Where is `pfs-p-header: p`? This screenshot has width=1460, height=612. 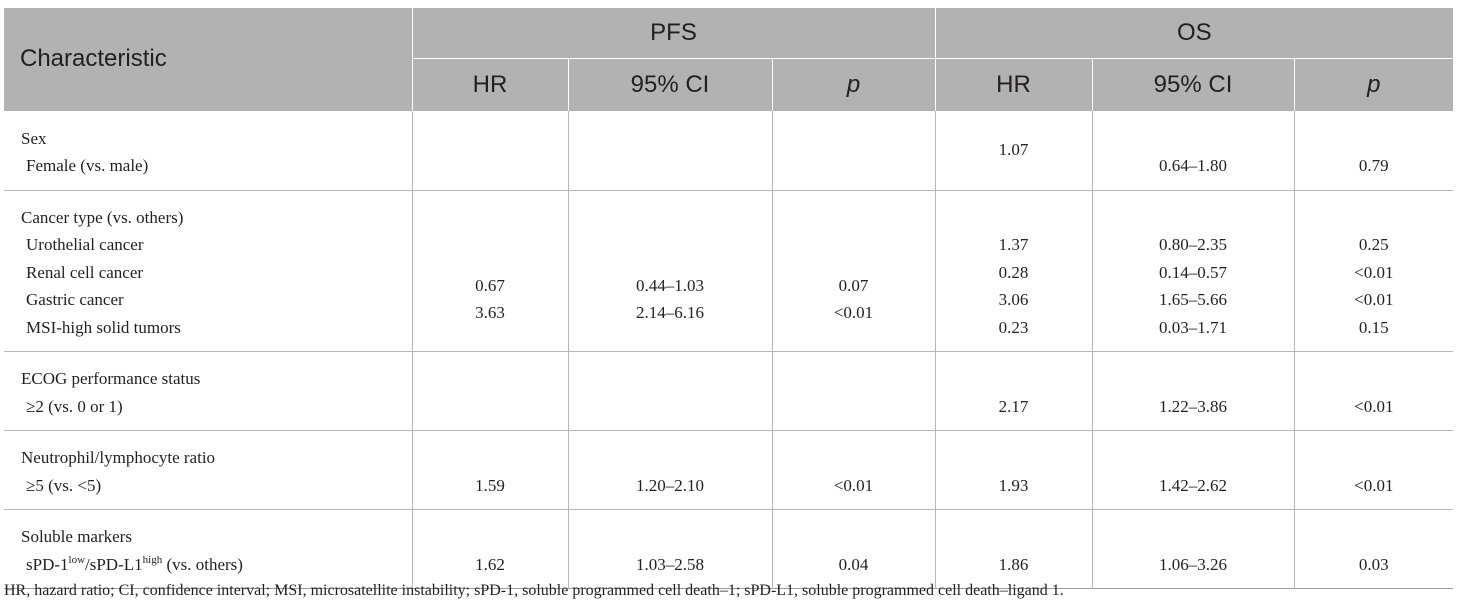 pfs-p-header: p is located at coordinates (853, 84).